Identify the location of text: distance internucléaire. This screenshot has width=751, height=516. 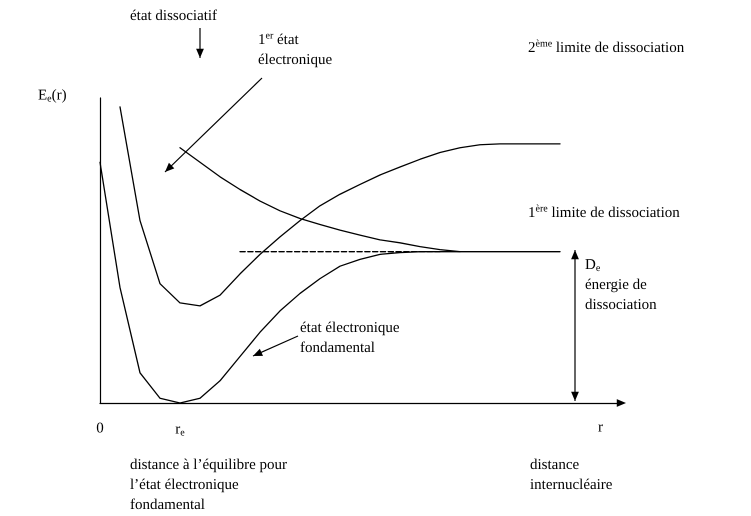
(571, 475).